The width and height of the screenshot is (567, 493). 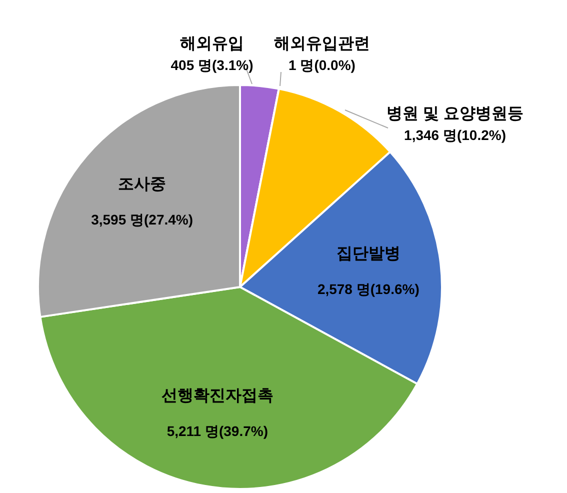 I want to click on data-label: 3,595 명(27.4%), so click(x=142, y=219).